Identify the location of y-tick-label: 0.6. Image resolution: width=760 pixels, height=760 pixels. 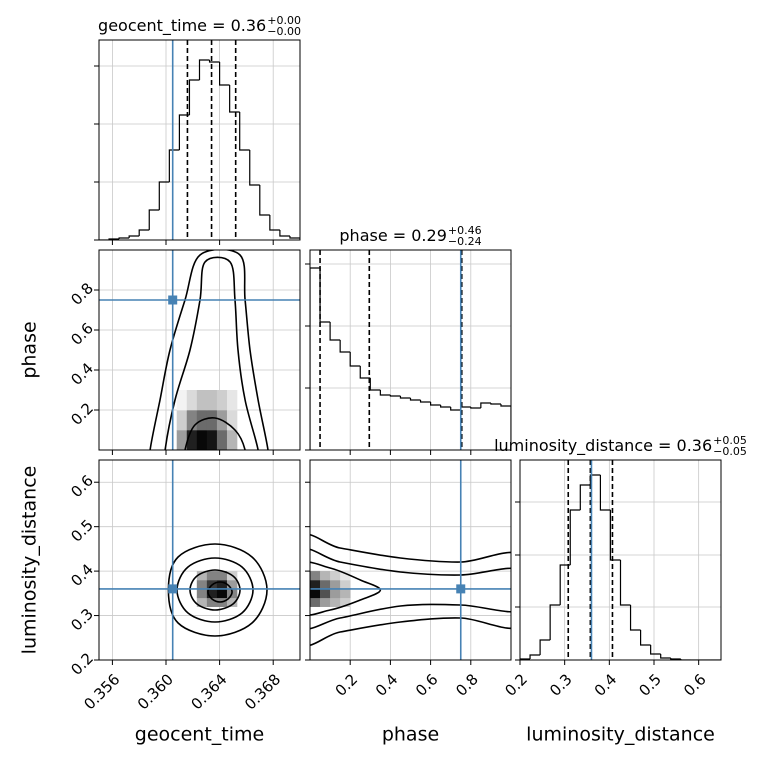
(82, 487).